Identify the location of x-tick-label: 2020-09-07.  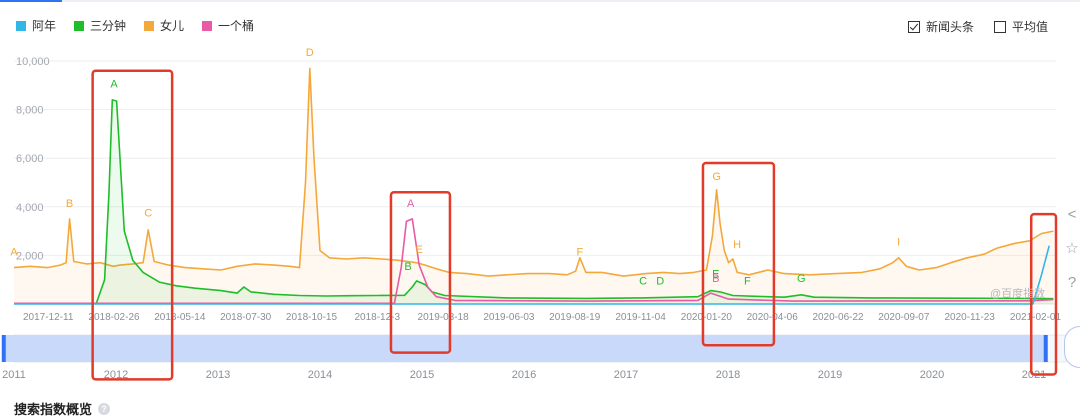
(904, 317).